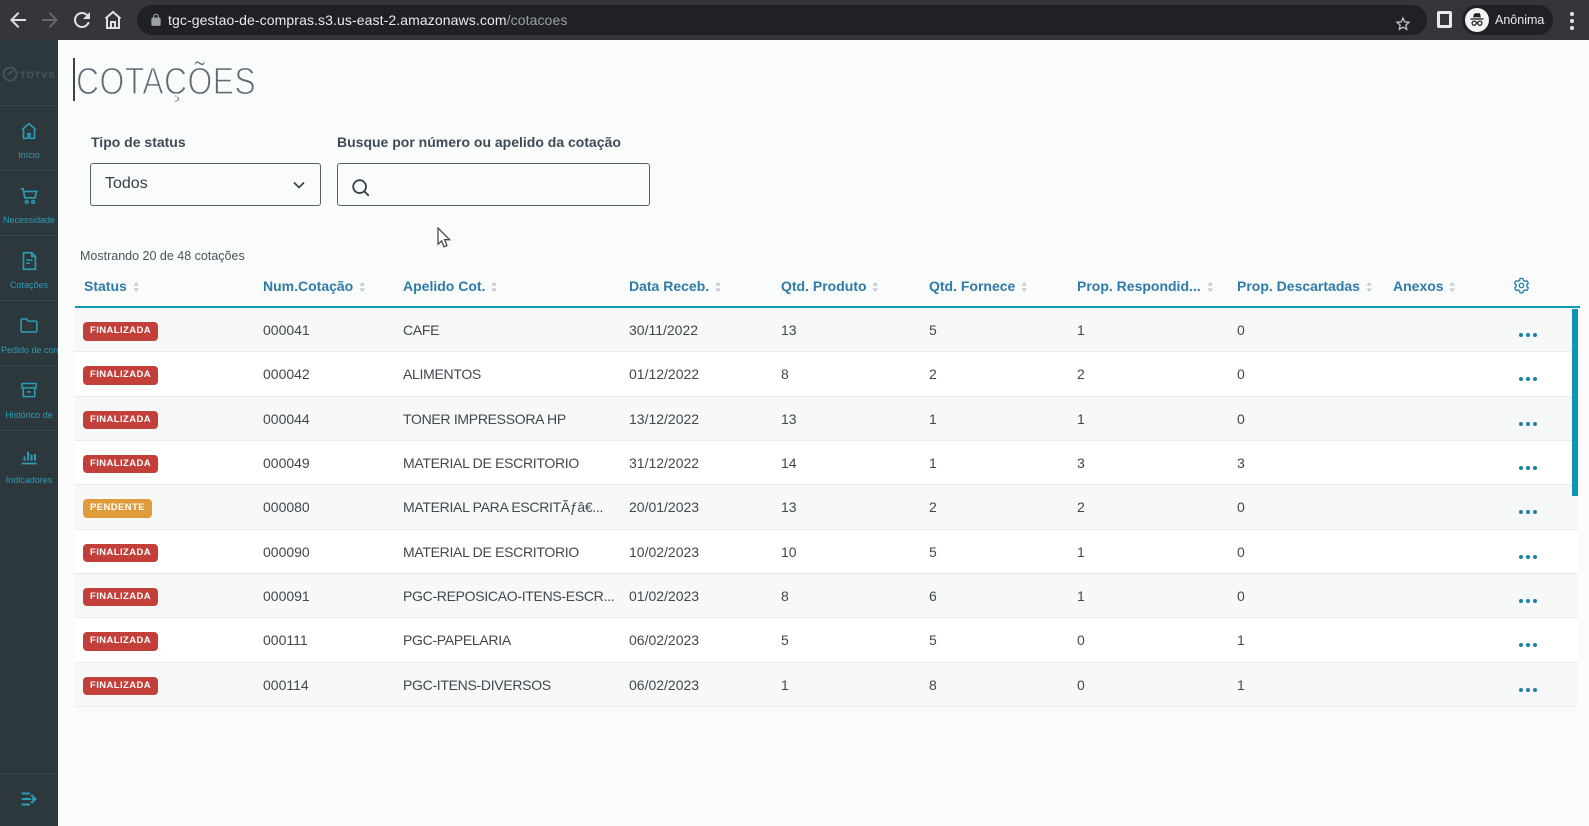 The height and width of the screenshot is (826, 1589). What do you see at coordinates (38, 75) in the screenshot?
I see `svg-text: TOTVS` at bounding box center [38, 75].